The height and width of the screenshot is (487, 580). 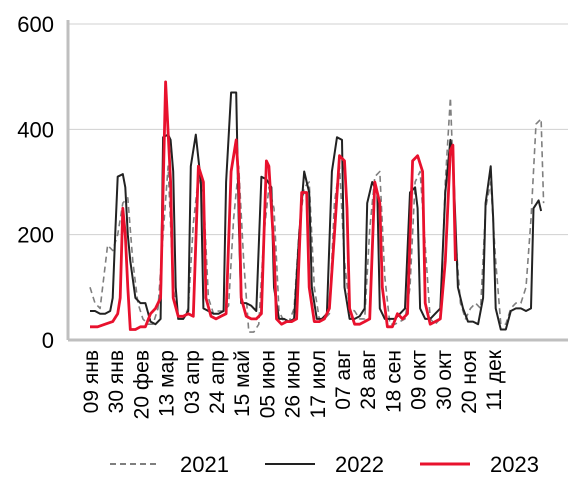 I want to click on legend-label-2022: 2022, so click(x=359, y=464).